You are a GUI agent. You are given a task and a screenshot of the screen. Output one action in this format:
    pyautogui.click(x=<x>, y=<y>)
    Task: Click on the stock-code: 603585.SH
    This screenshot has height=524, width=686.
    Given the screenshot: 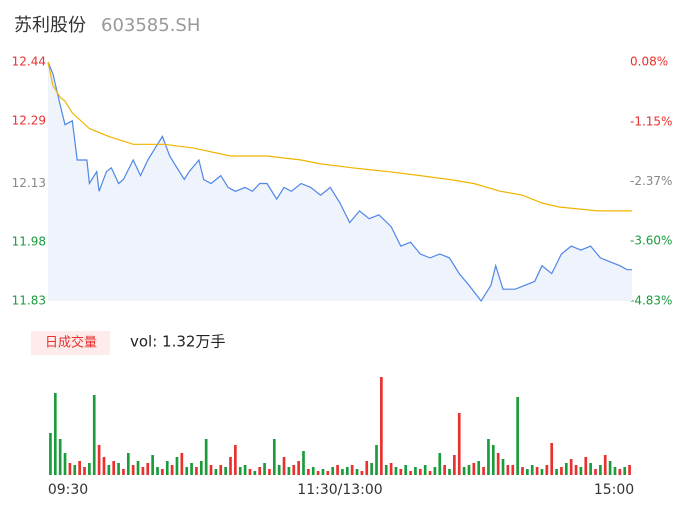 What is the action you would take?
    pyautogui.click(x=150, y=25)
    